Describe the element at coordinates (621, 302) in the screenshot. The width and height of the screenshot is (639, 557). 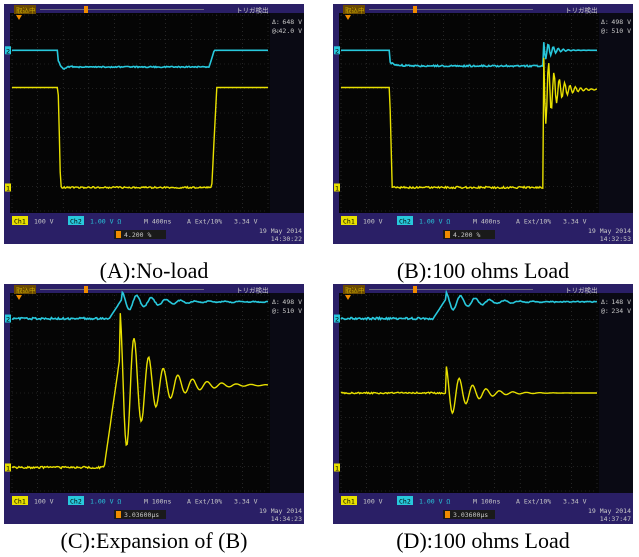
I see `delta-value: 148 V` at that location.